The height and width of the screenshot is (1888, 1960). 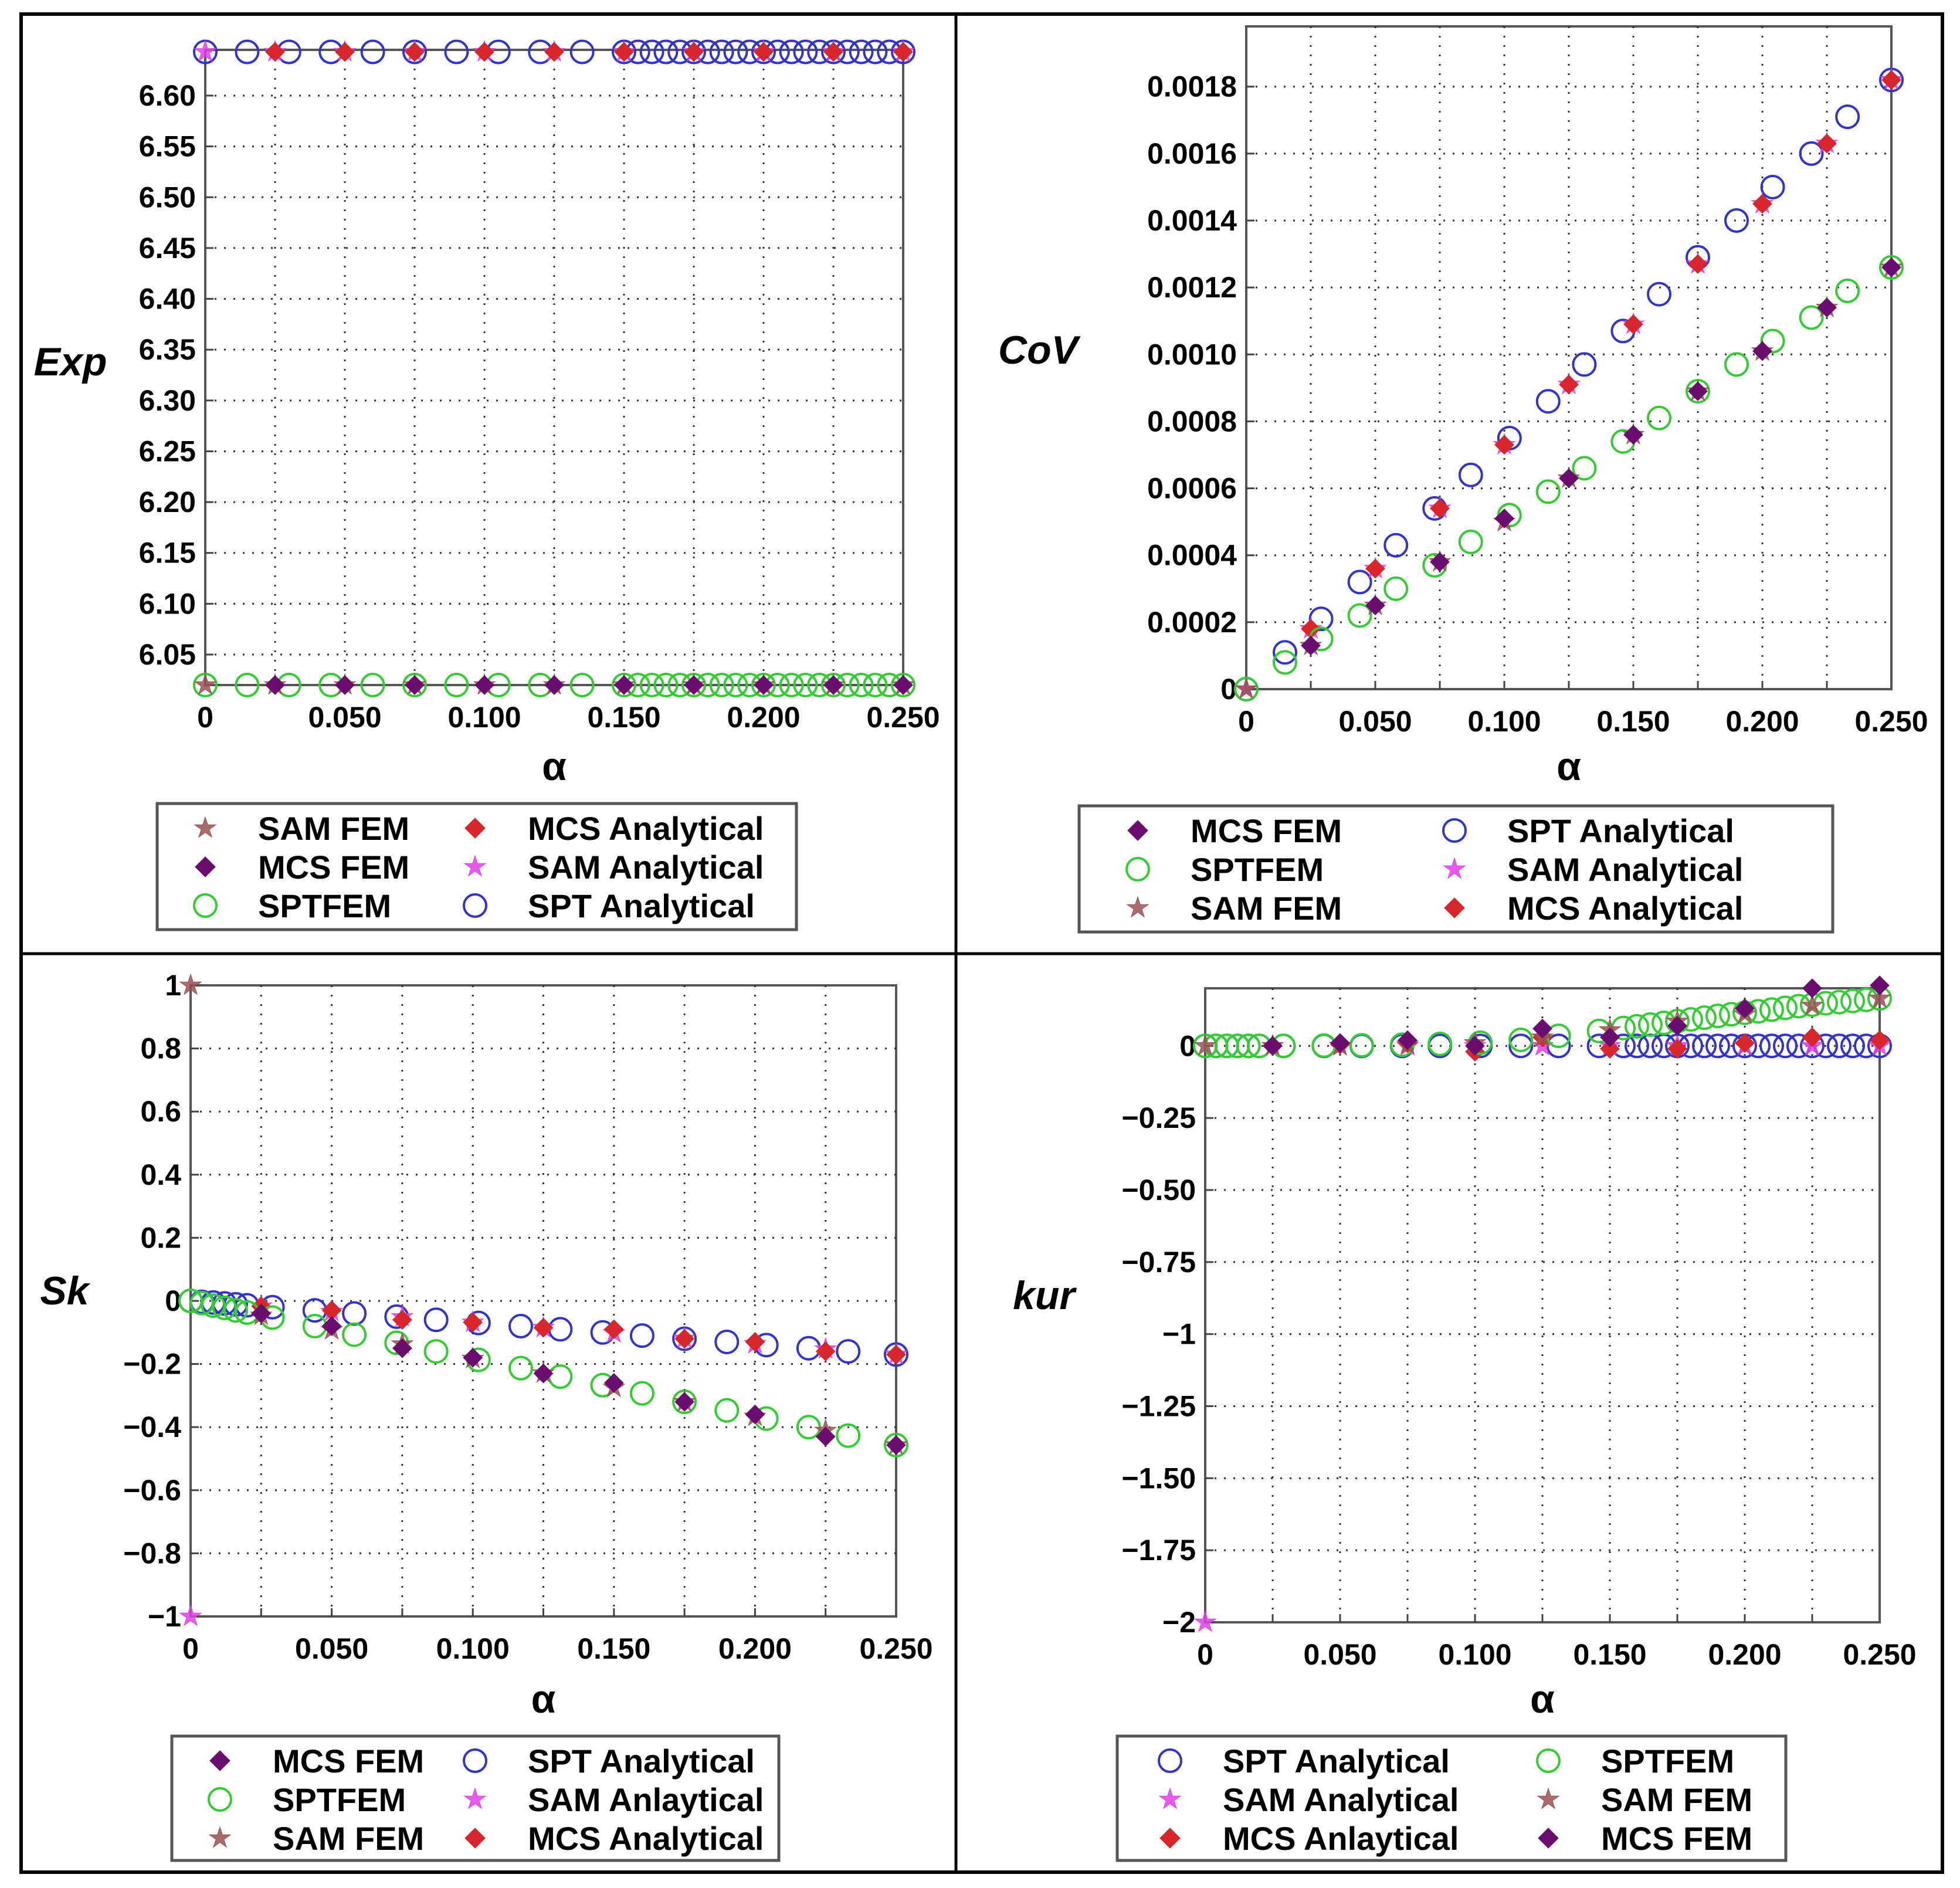 I want to click on cov-ytick-label: 0.0014, so click(x=1192, y=220).